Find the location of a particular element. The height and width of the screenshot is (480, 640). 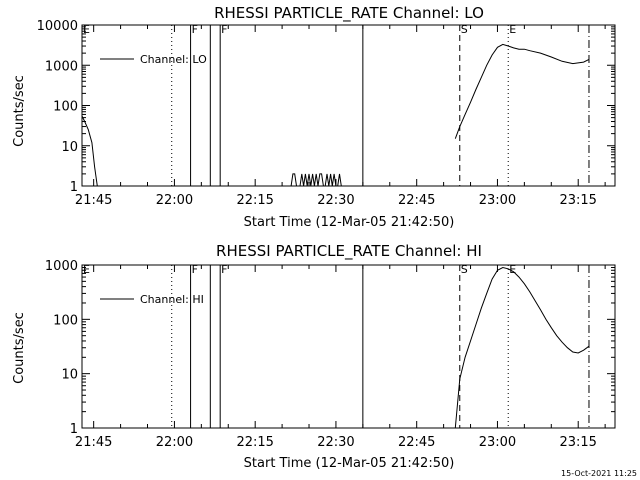

y-tick-label: 10000 is located at coordinates (57, 26).